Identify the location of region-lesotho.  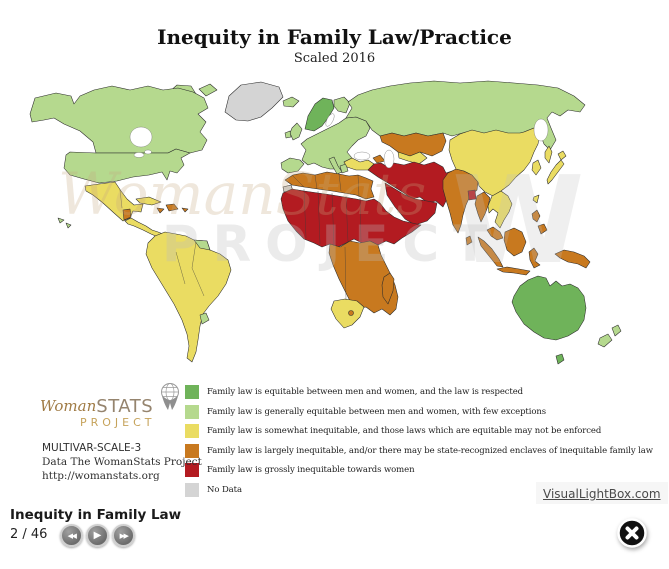
(351, 313).